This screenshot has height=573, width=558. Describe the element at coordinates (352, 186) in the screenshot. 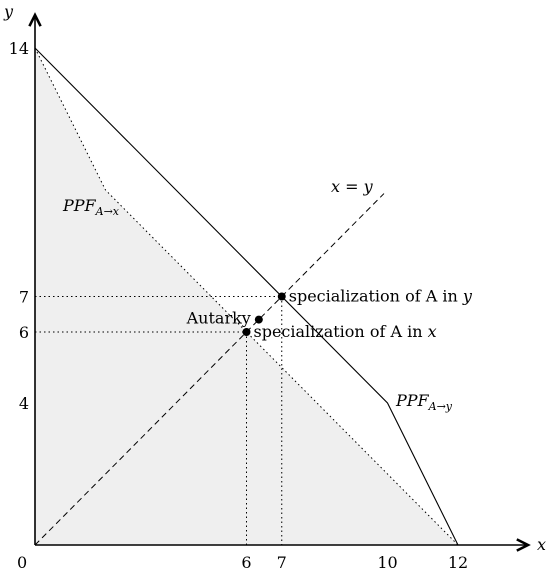

I see `diagonal-label: x = y` at that location.